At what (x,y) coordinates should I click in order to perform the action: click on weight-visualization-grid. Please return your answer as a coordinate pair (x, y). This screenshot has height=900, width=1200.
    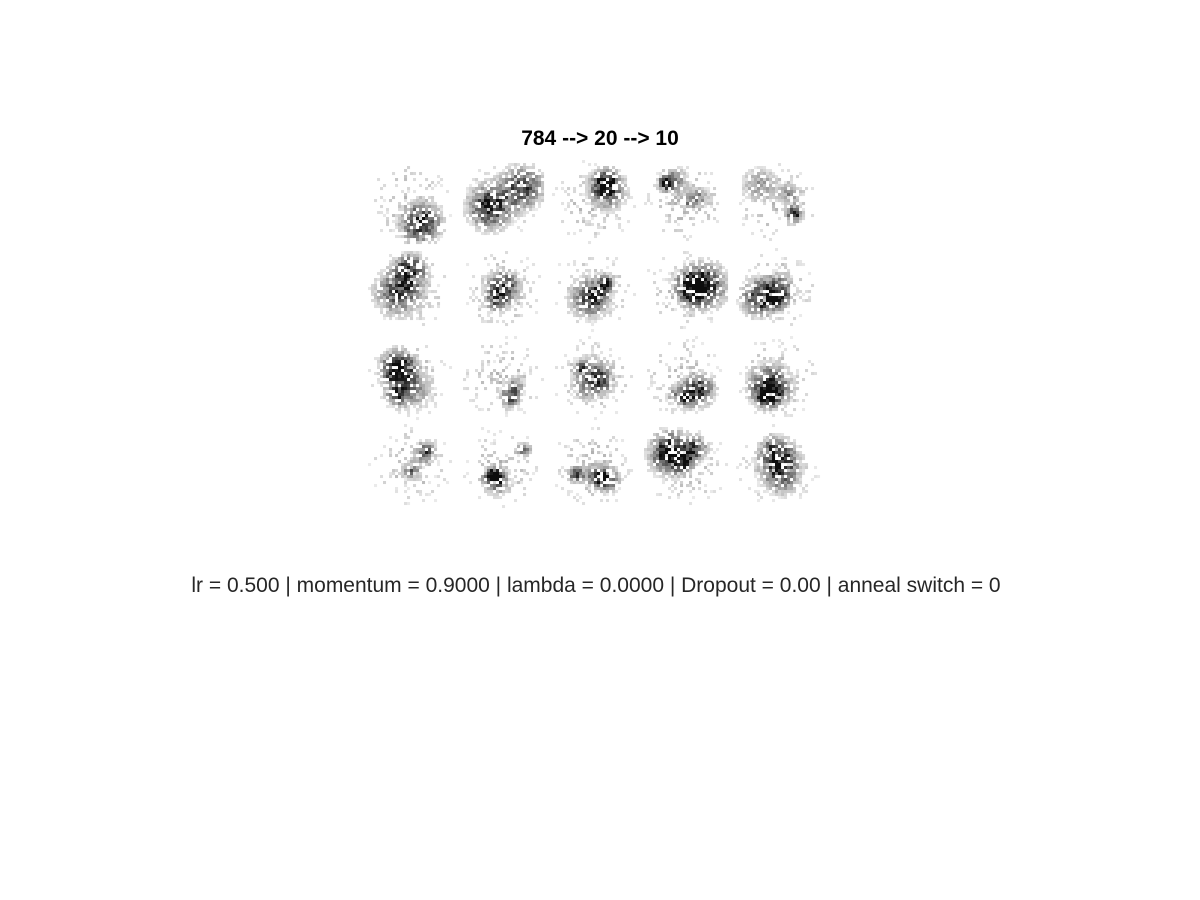
    Looking at the image, I should click on (594, 334).